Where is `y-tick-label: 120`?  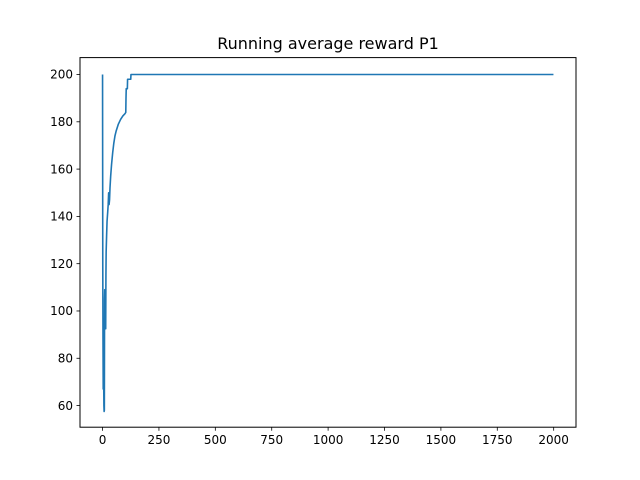 y-tick-label: 120 is located at coordinates (61, 264).